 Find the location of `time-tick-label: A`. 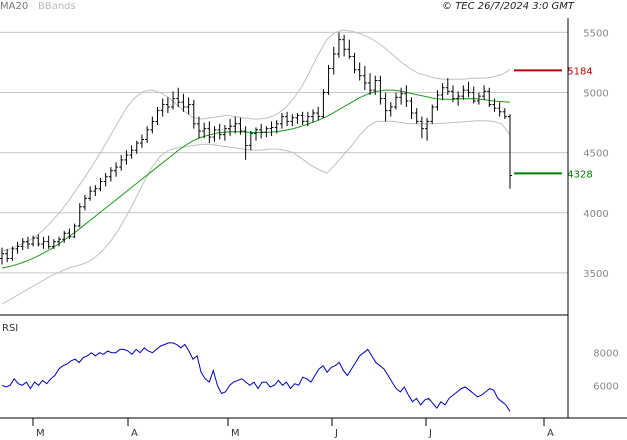

time-tick-label: A is located at coordinates (550, 433).